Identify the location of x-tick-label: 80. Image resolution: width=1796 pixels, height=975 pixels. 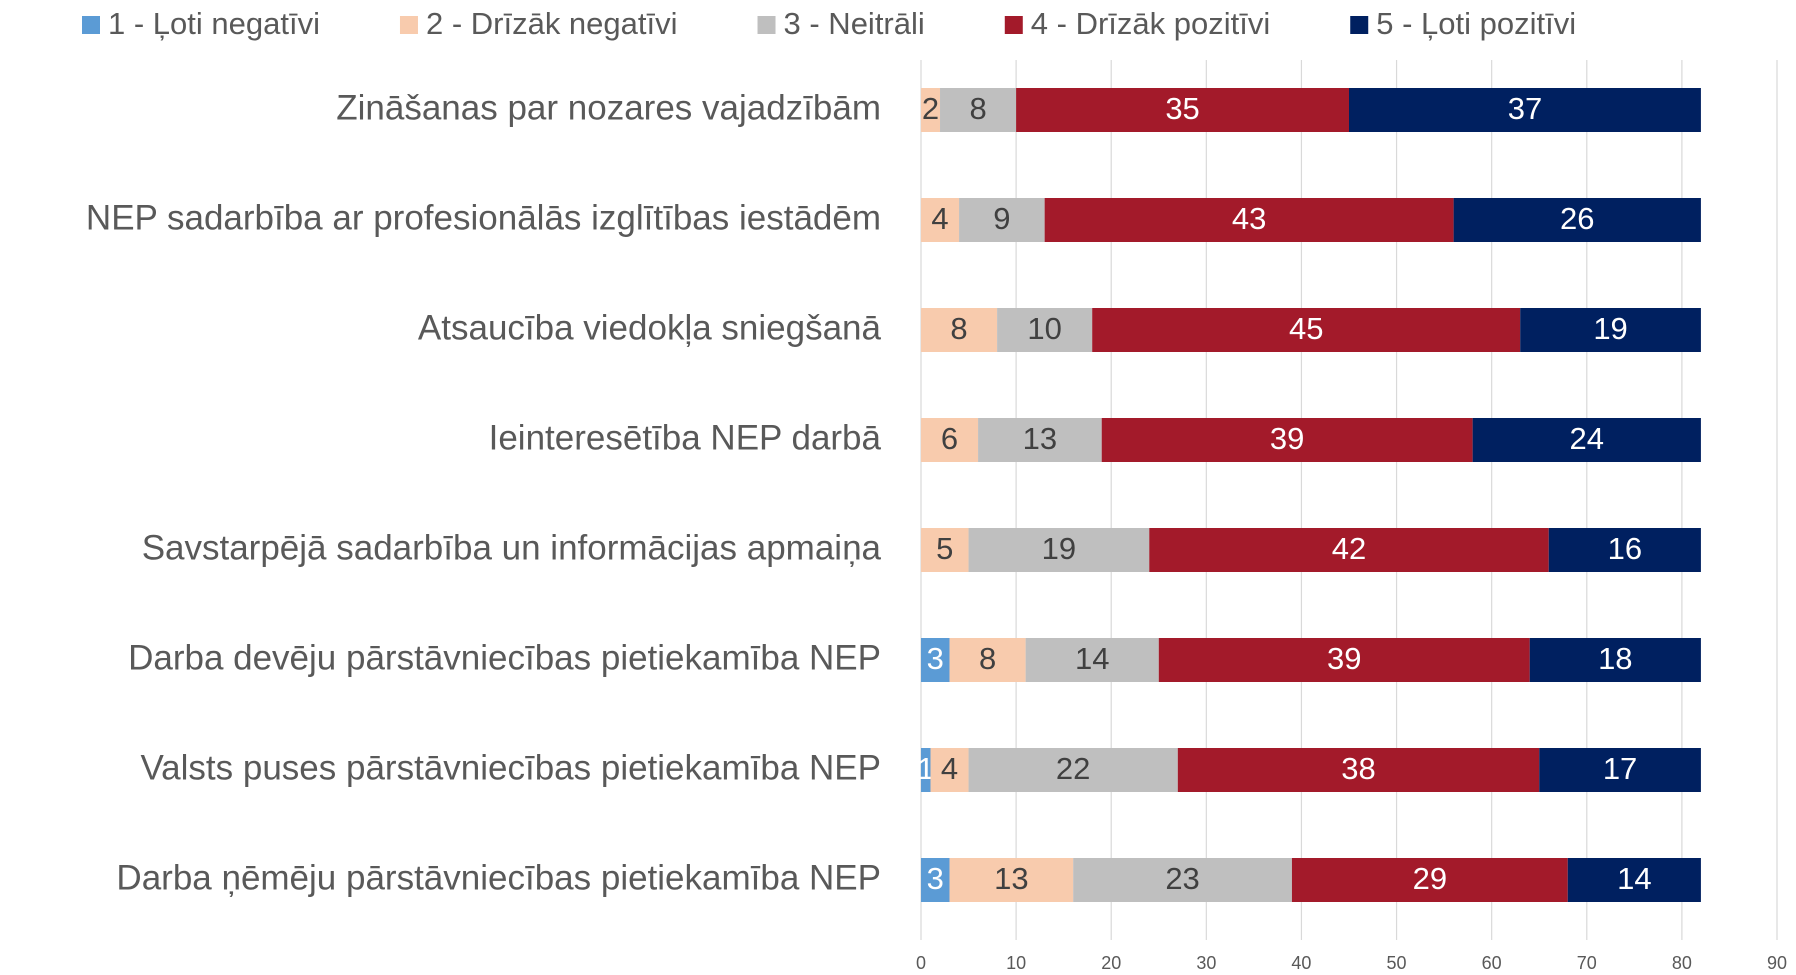
(1682, 963).